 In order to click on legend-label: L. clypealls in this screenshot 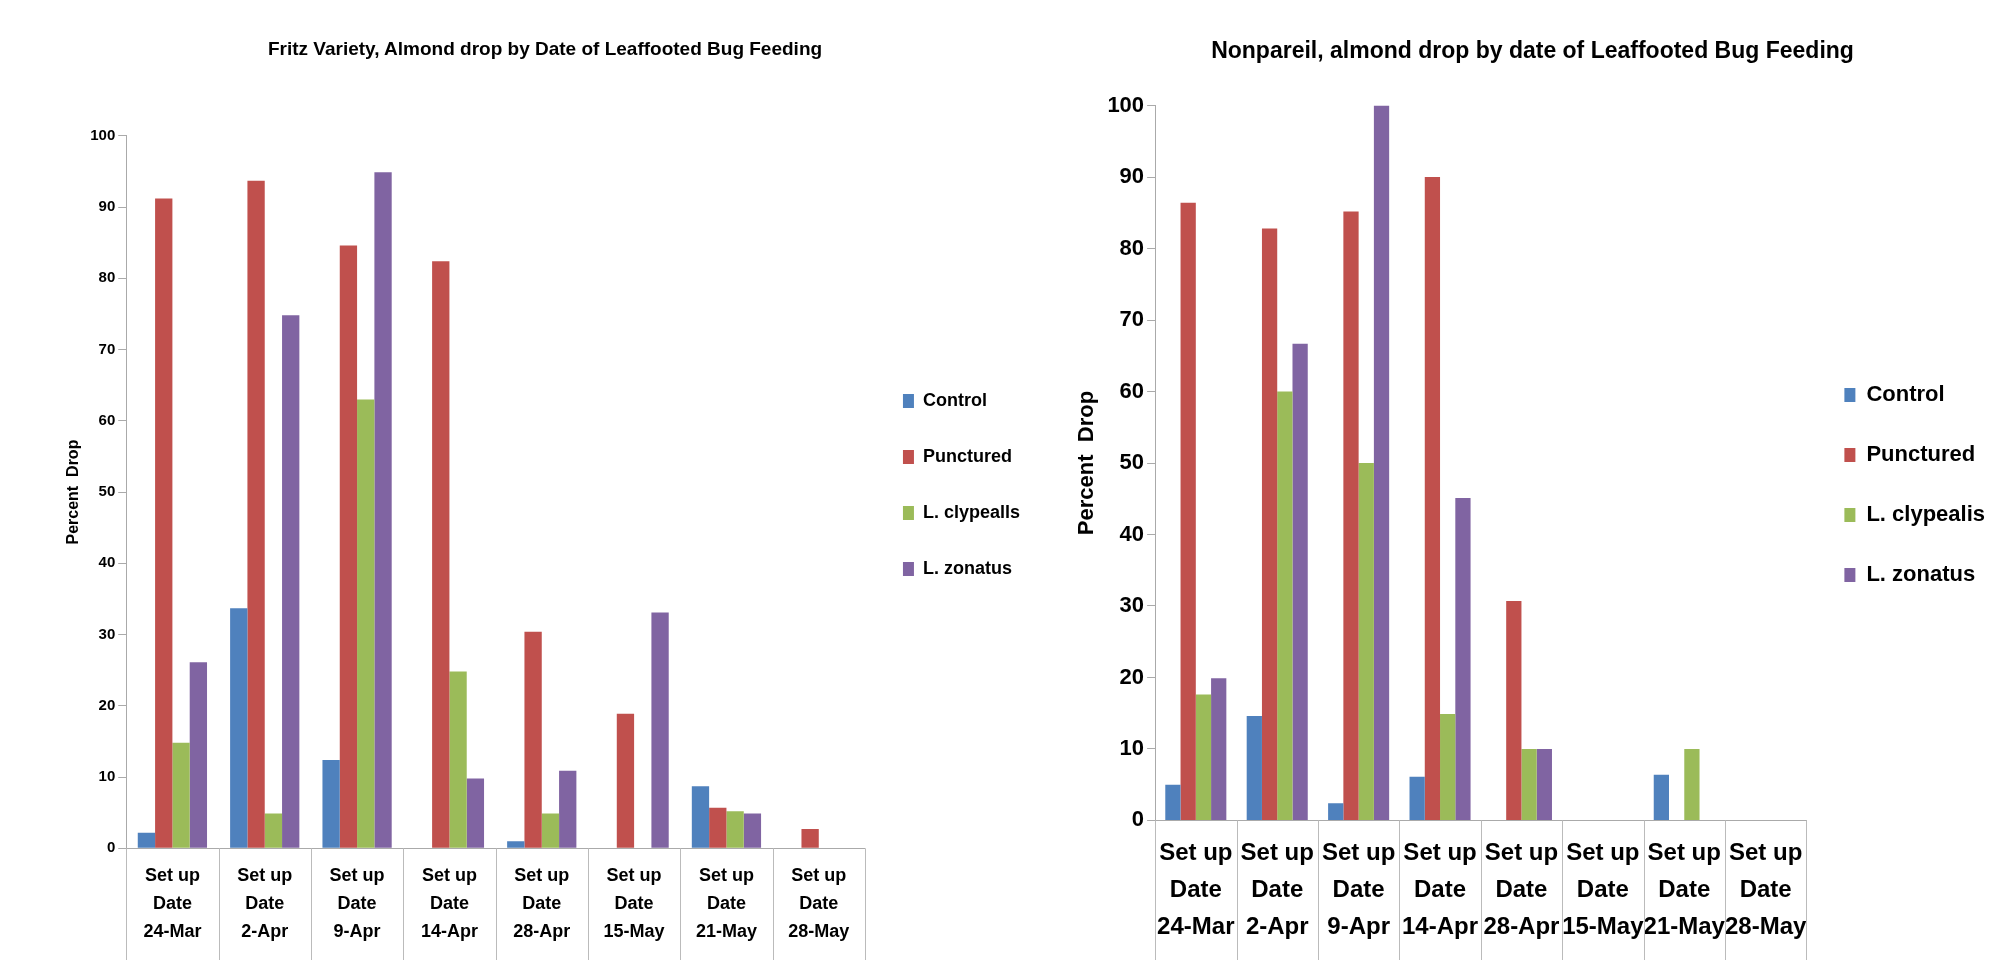, I will do `click(971, 511)`.